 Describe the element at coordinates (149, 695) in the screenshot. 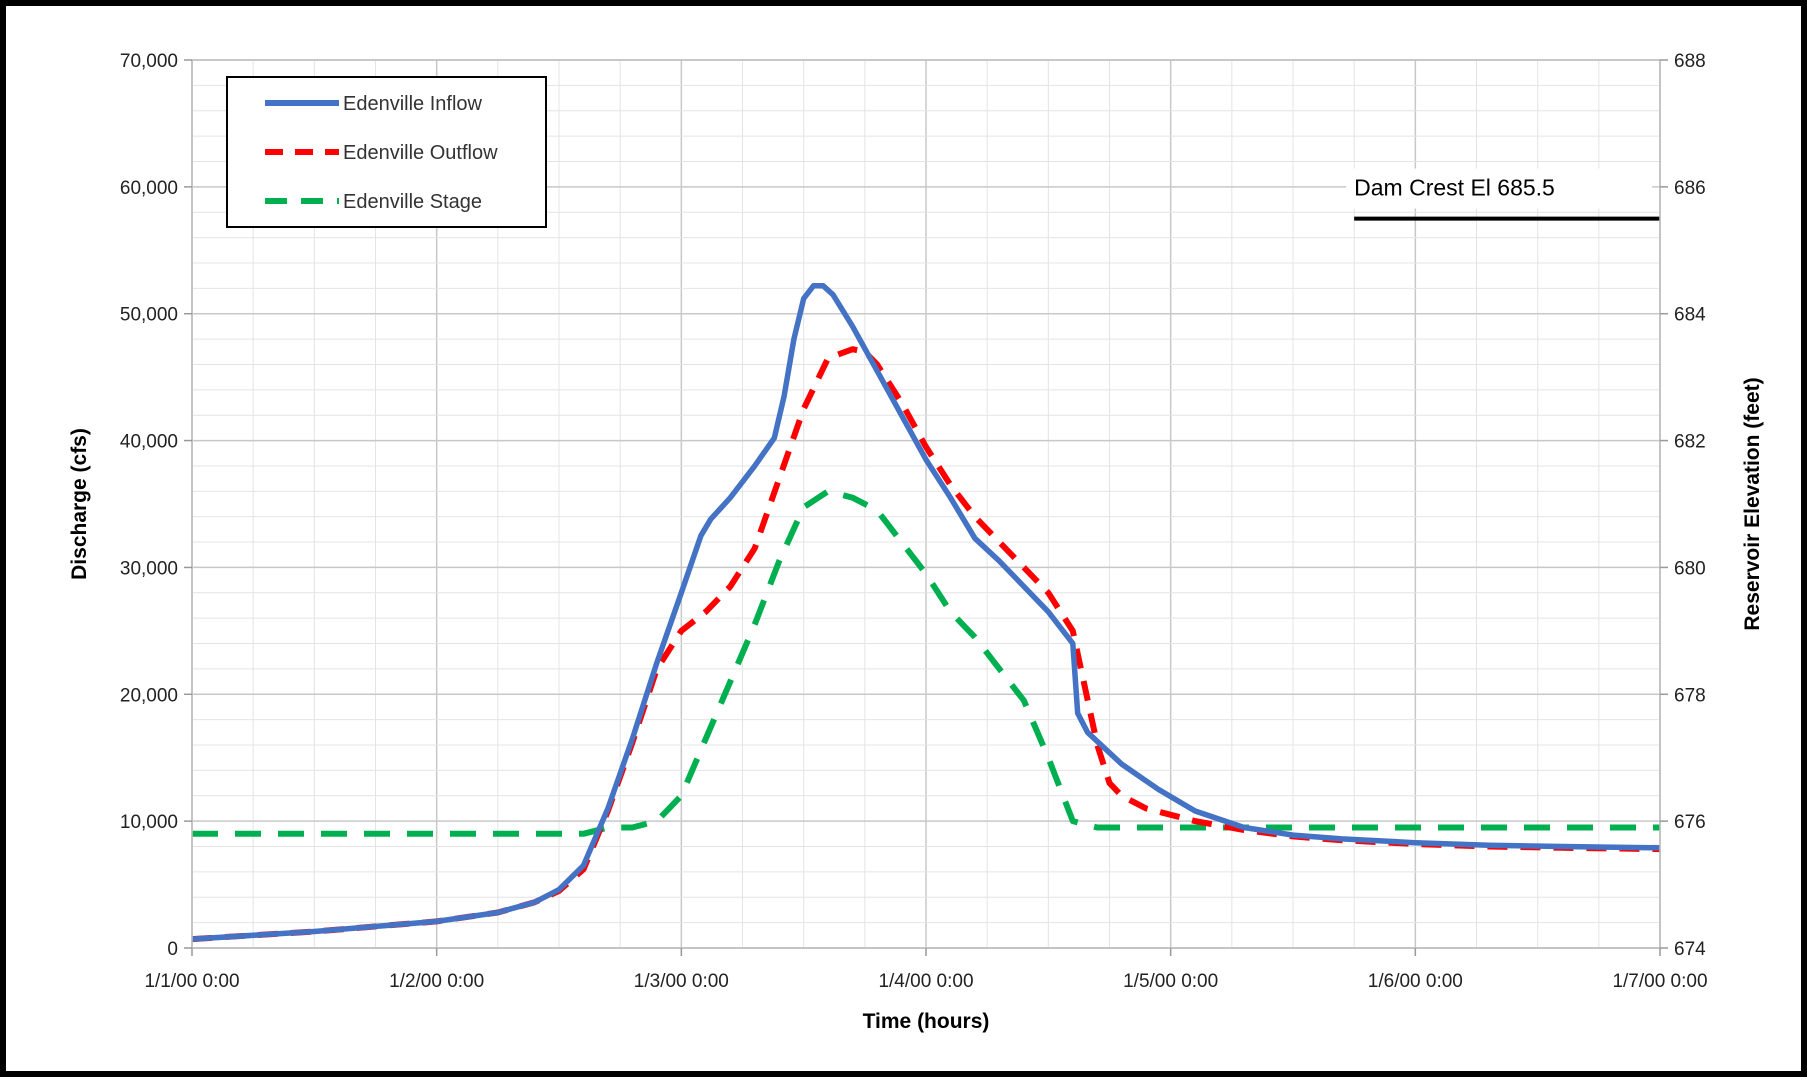

I see `y-tick-label: 20,000` at that location.